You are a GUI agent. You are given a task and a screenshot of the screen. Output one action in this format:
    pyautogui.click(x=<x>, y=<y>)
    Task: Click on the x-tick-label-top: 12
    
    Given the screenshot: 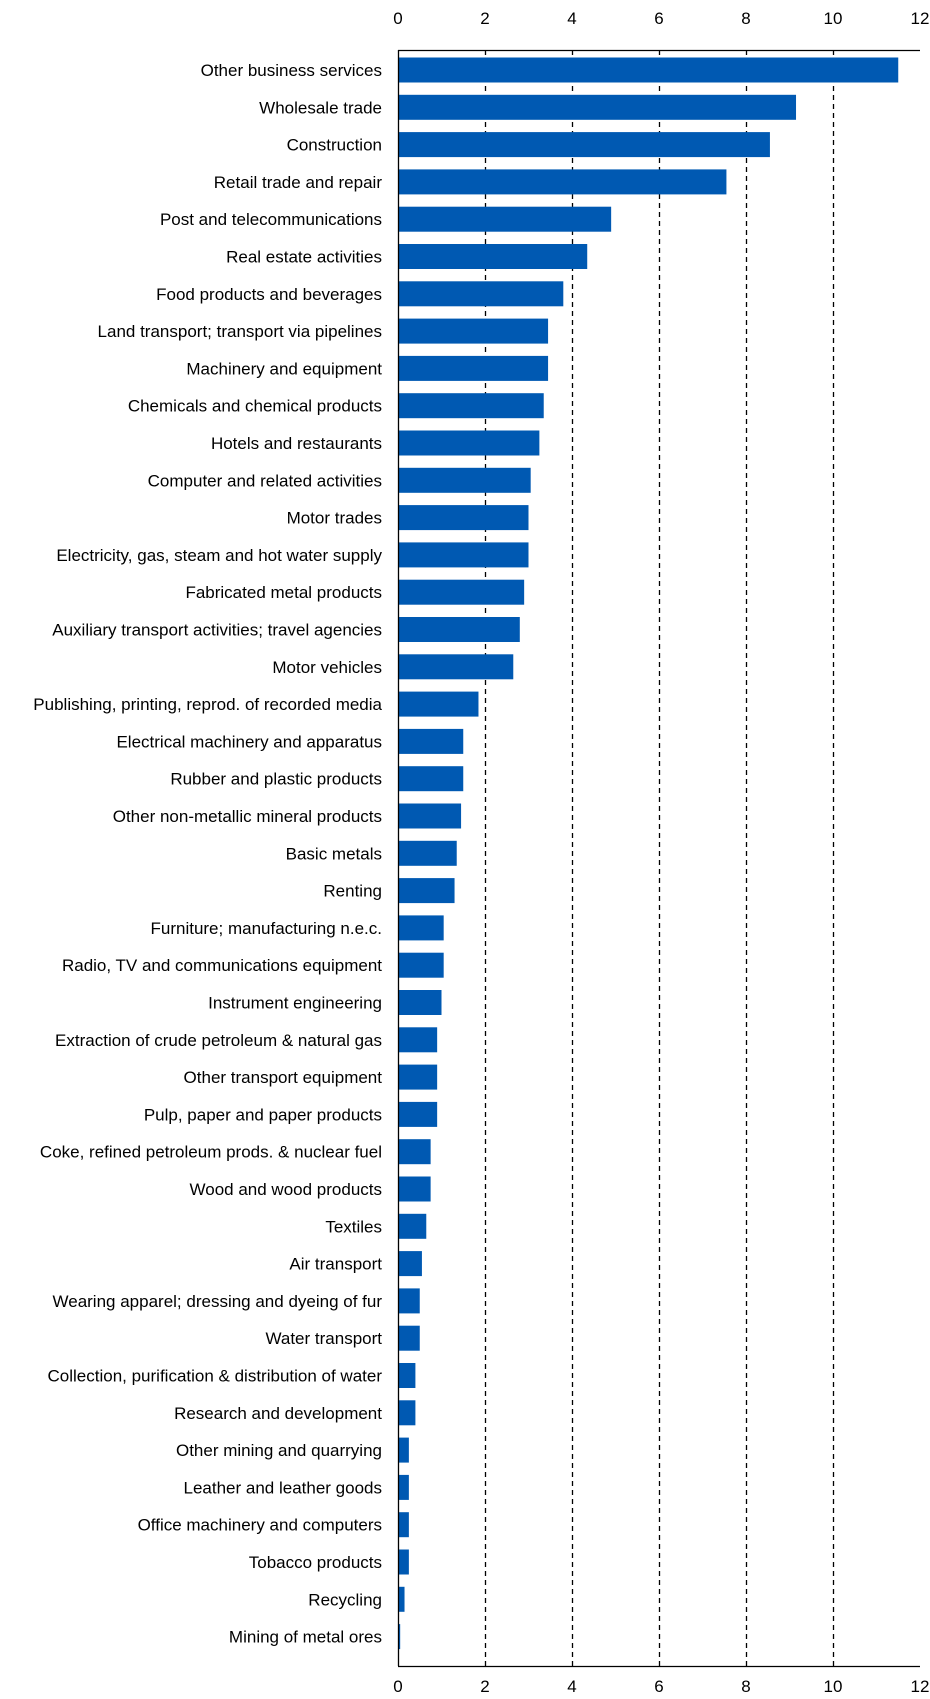 What is the action you would take?
    pyautogui.click(x=920, y=18)
    